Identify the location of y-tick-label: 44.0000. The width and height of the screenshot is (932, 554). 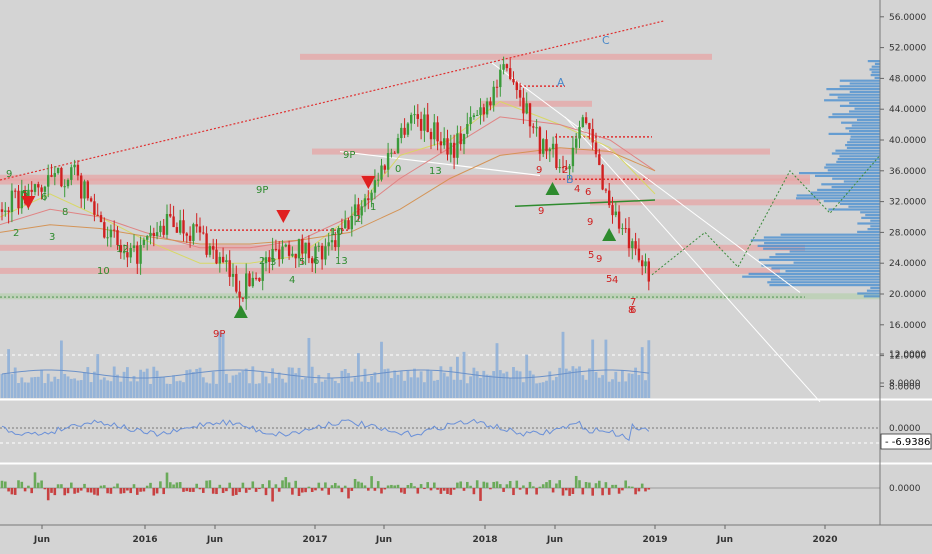
(907, 110).